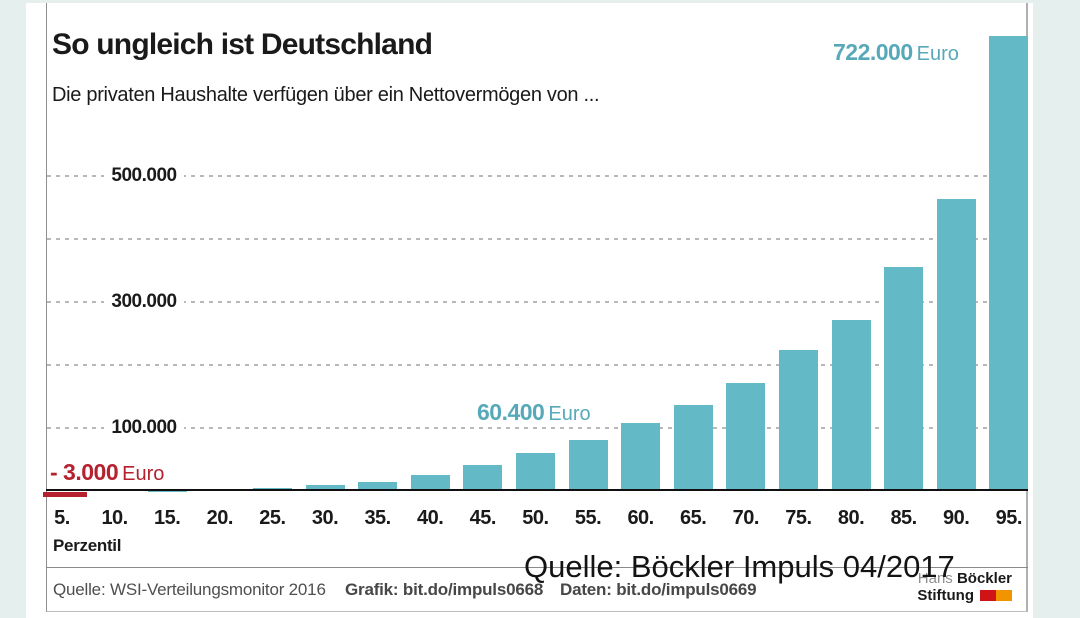 This screenshot has height=618, width=1080. I want to click on bar-80-percentile, so click(851, 405).